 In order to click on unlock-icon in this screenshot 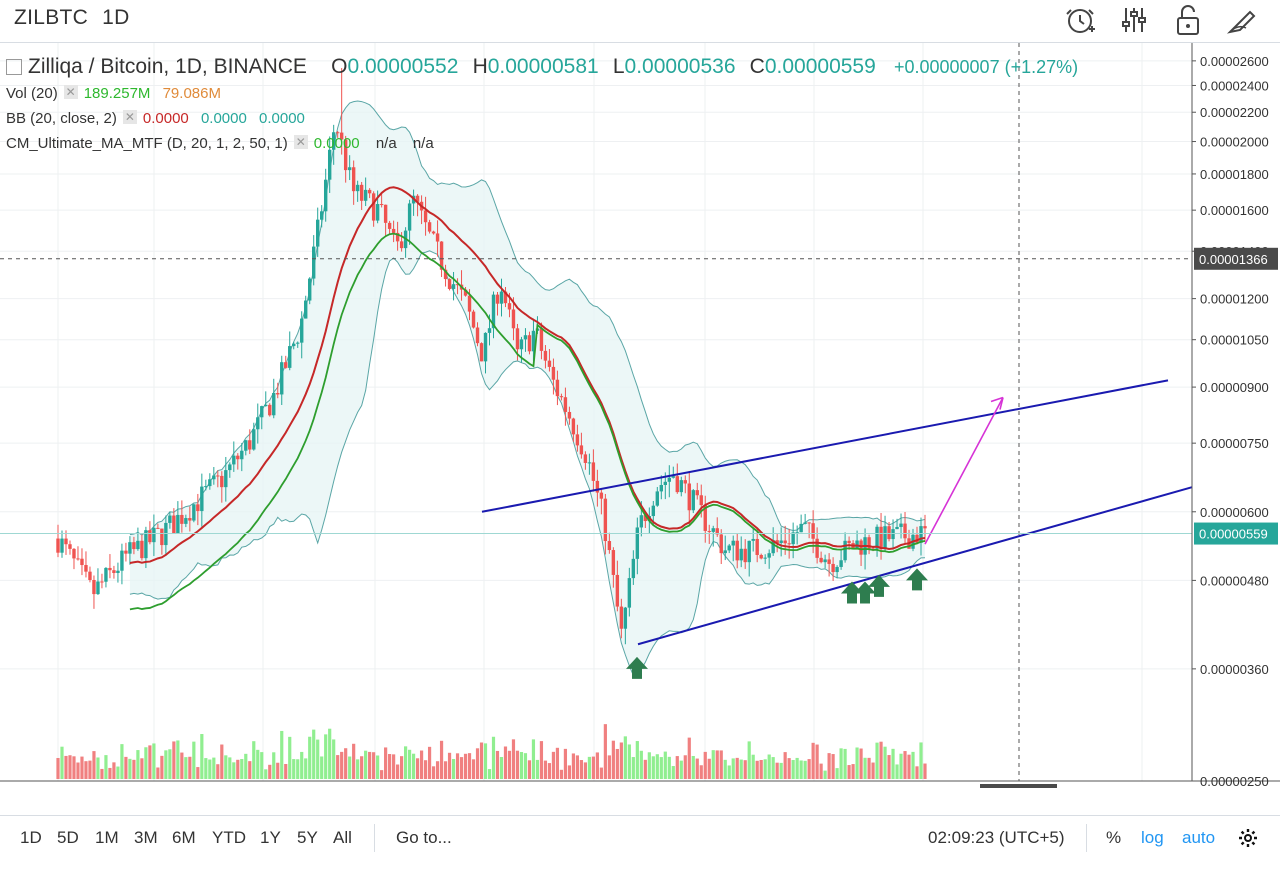, I will do `click(1188, 20)`.